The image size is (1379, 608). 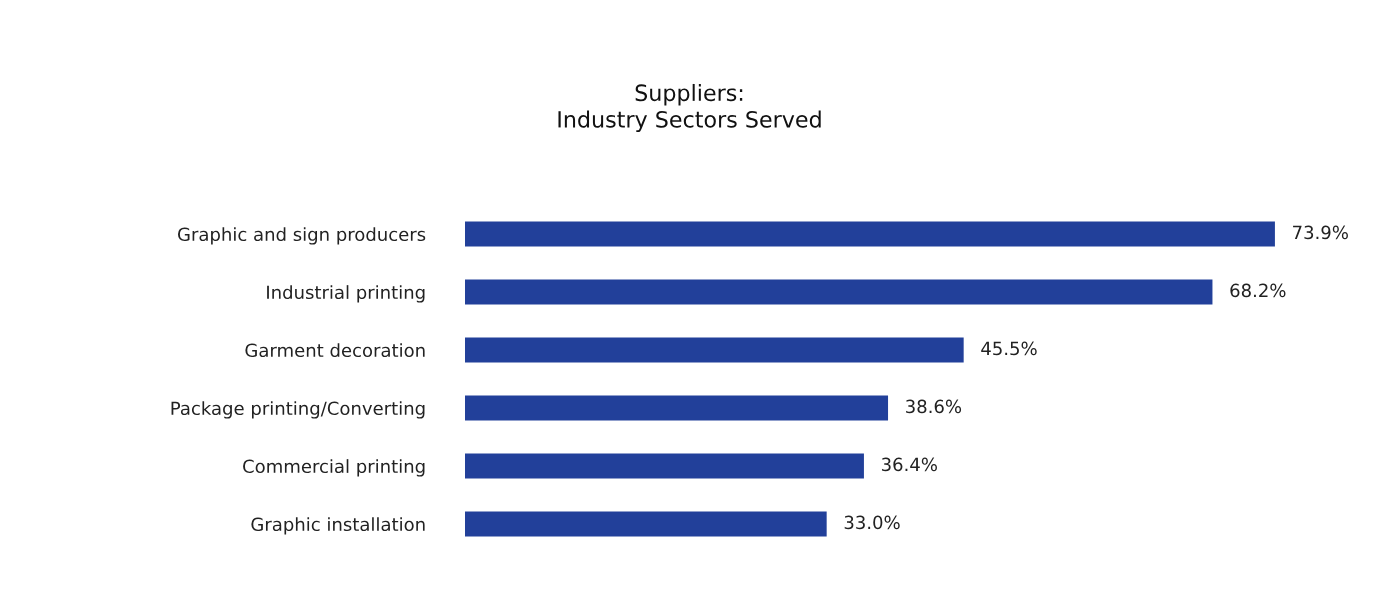 What do you see at coordinates (338, 526) in the screenshot?
I see `y-tick-label: Graphic installation` at bounding box center [338, 526].